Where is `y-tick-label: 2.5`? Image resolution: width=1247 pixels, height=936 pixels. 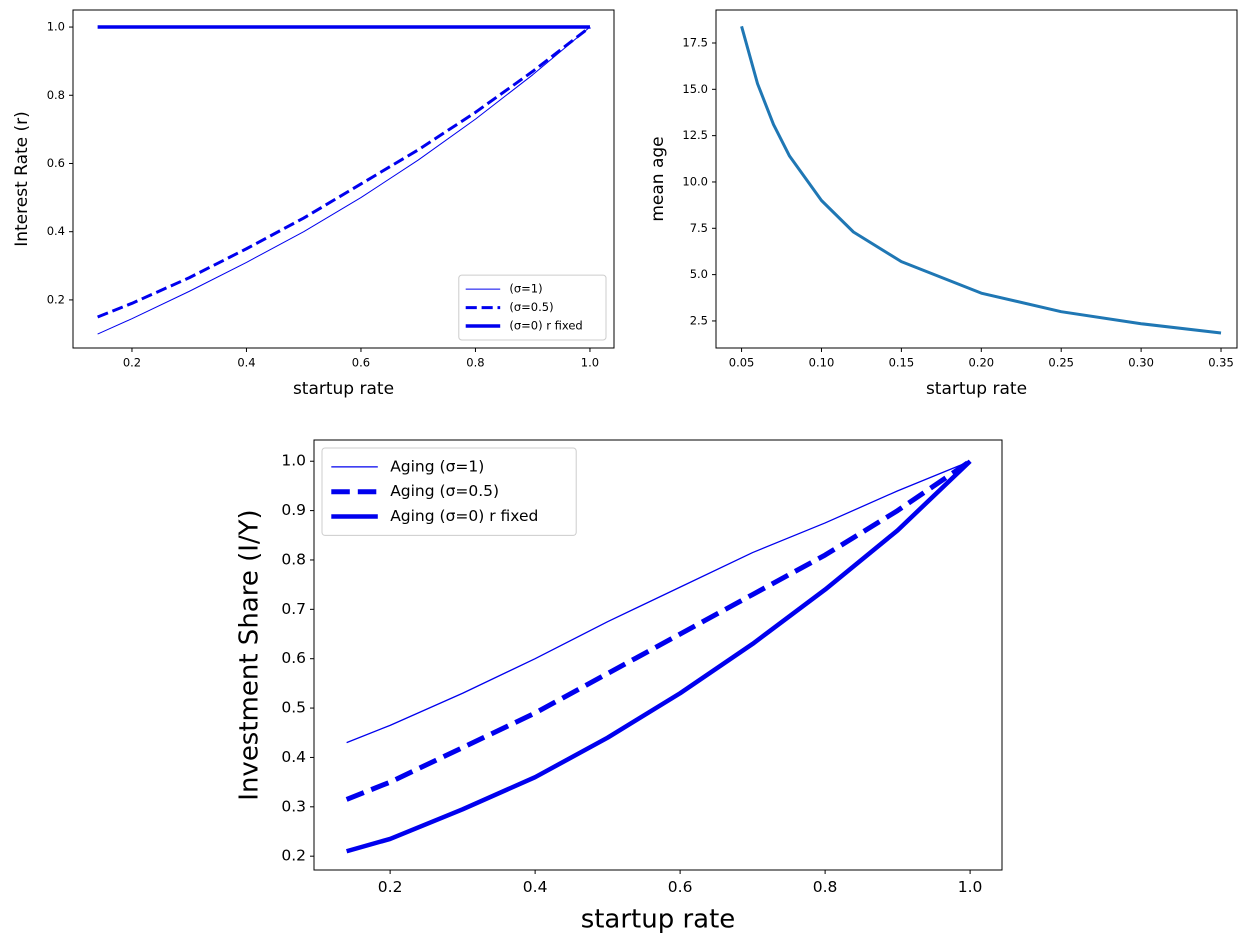
y-tick-label: 2.5 is located at coordinates (699, 320).